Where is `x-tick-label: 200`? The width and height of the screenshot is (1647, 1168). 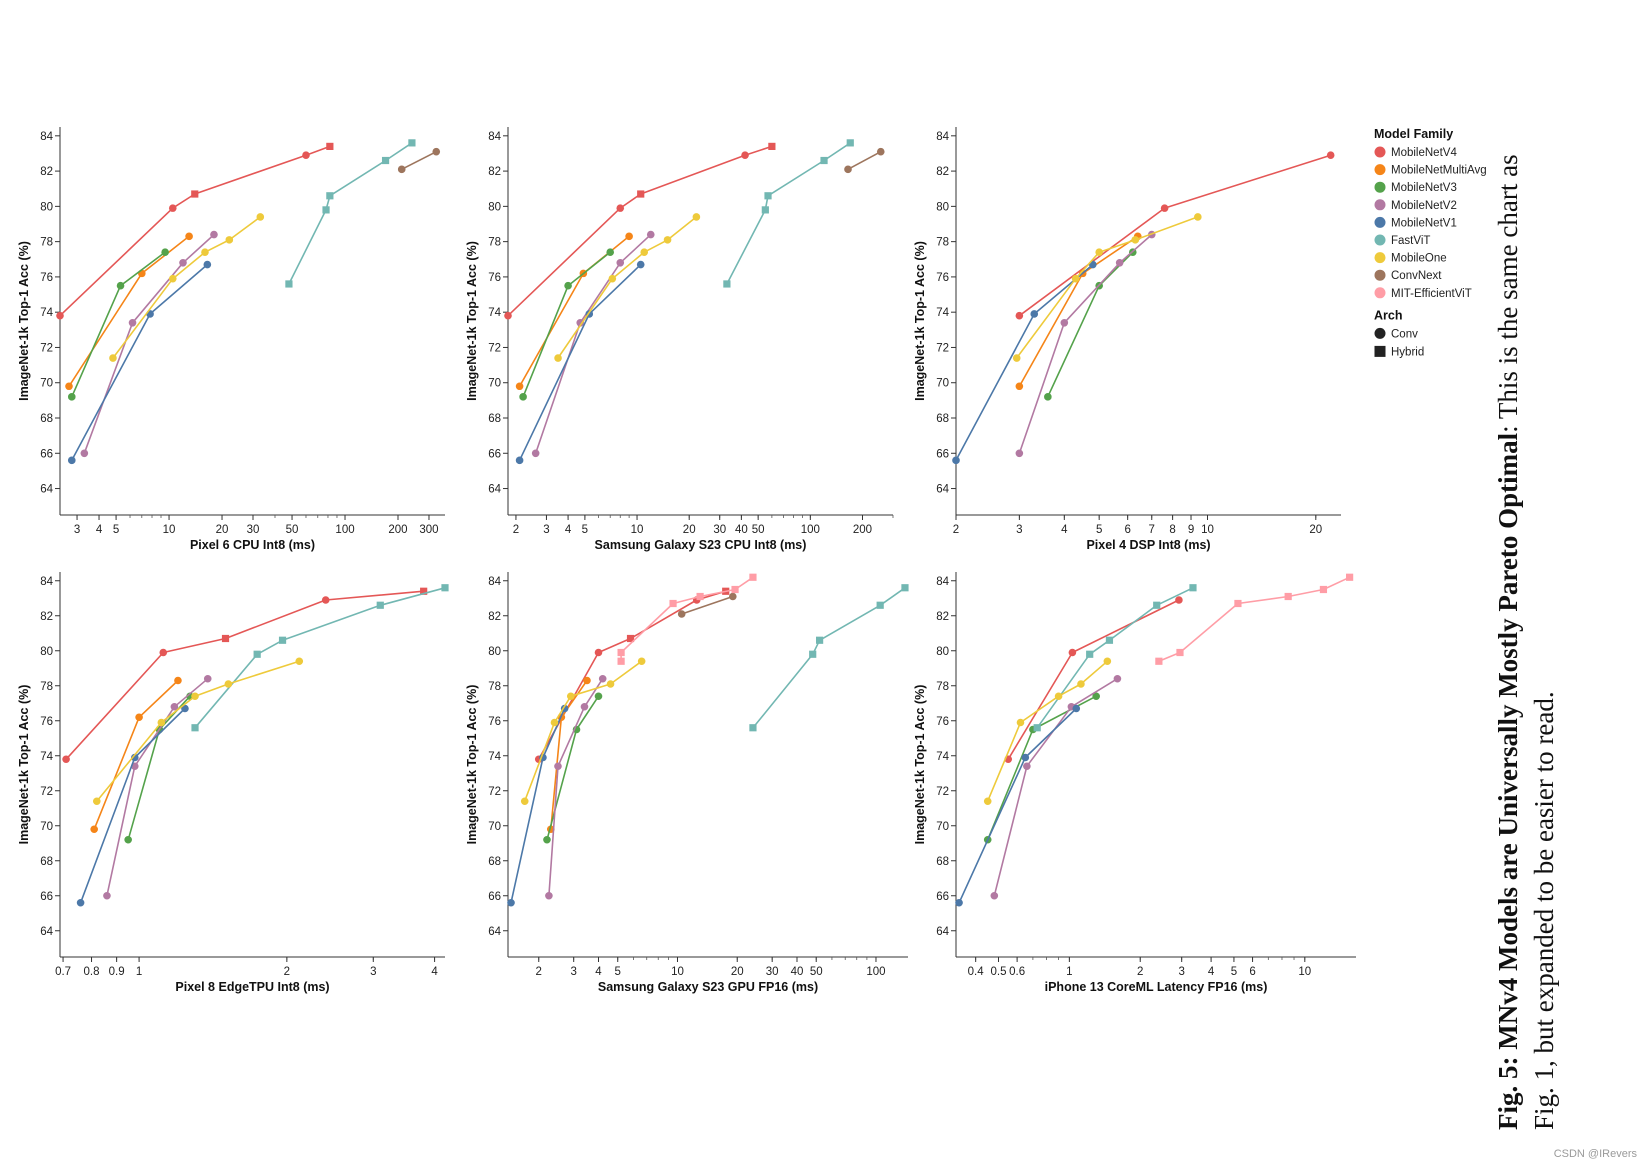 x-tick-label: 200 is located at coordinates (862, 530).